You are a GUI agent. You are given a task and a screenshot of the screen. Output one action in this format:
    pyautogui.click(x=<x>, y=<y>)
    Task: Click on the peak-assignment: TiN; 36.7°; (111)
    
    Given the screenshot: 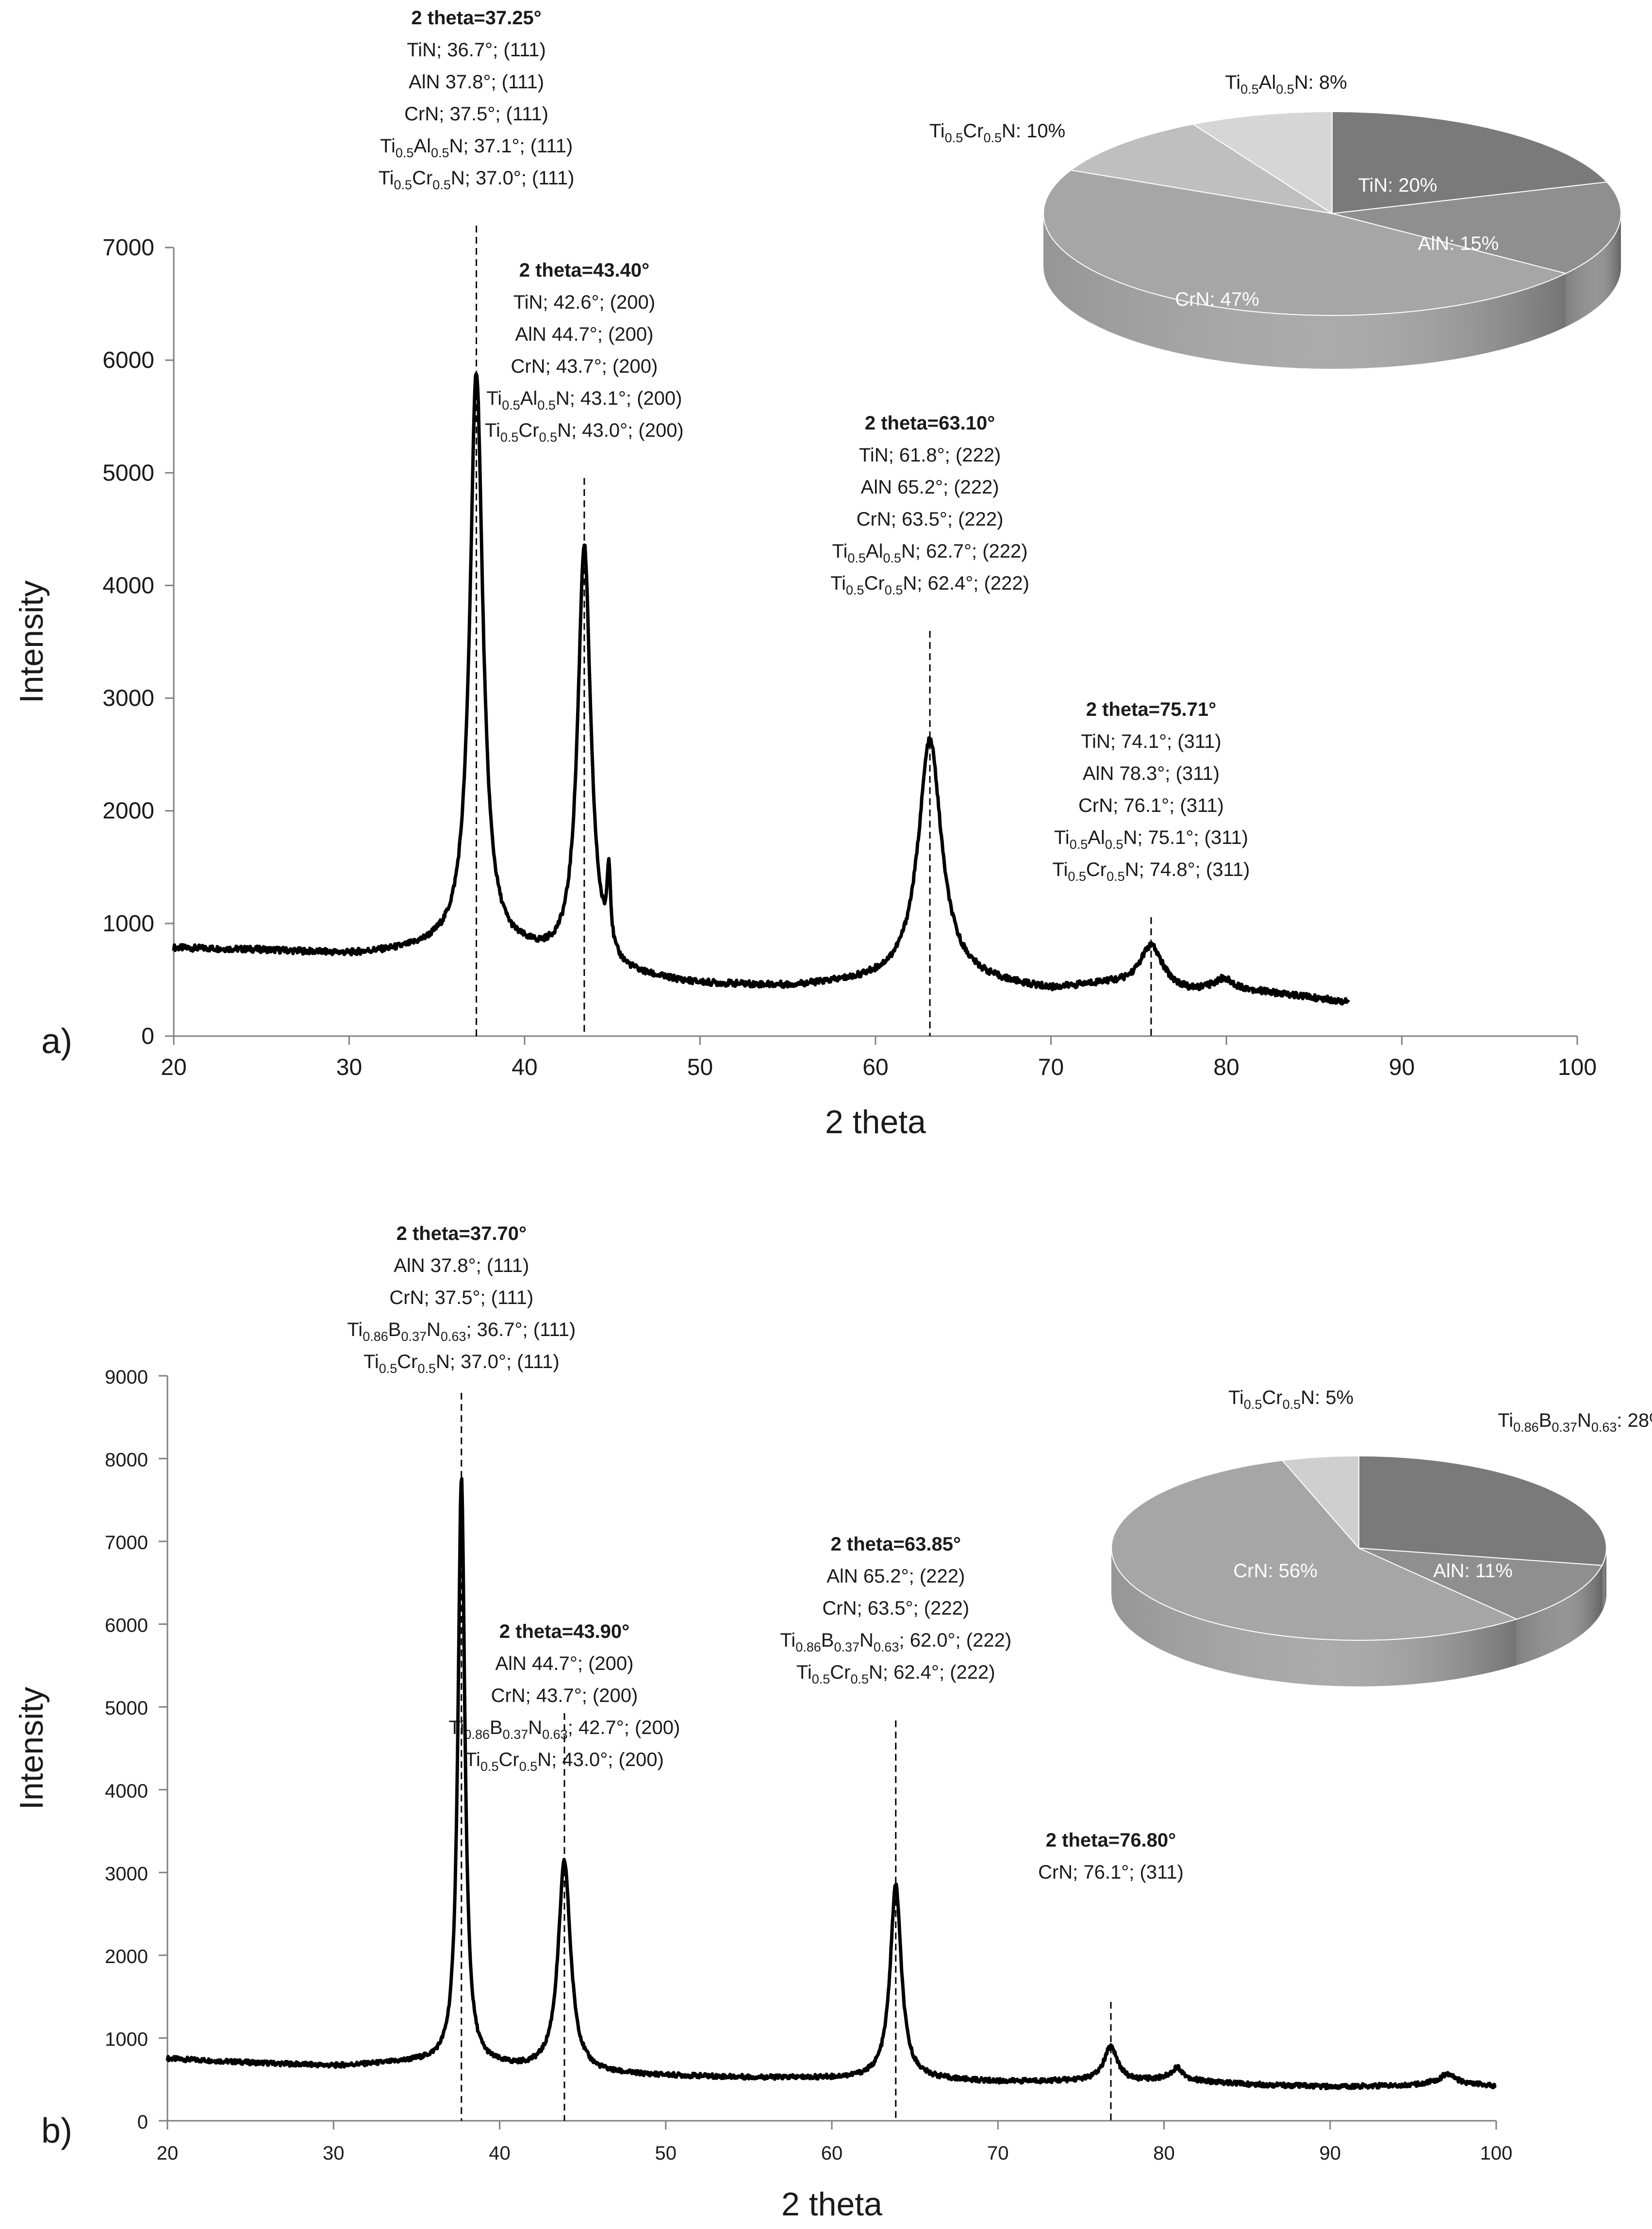 What is the action you would take?
    pyautogui.click(x=476, y=50)
    